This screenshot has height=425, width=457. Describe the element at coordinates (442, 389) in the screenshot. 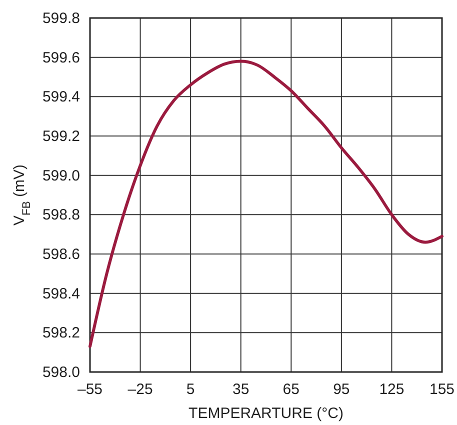

I see `x-tick-label: 155` at that location.